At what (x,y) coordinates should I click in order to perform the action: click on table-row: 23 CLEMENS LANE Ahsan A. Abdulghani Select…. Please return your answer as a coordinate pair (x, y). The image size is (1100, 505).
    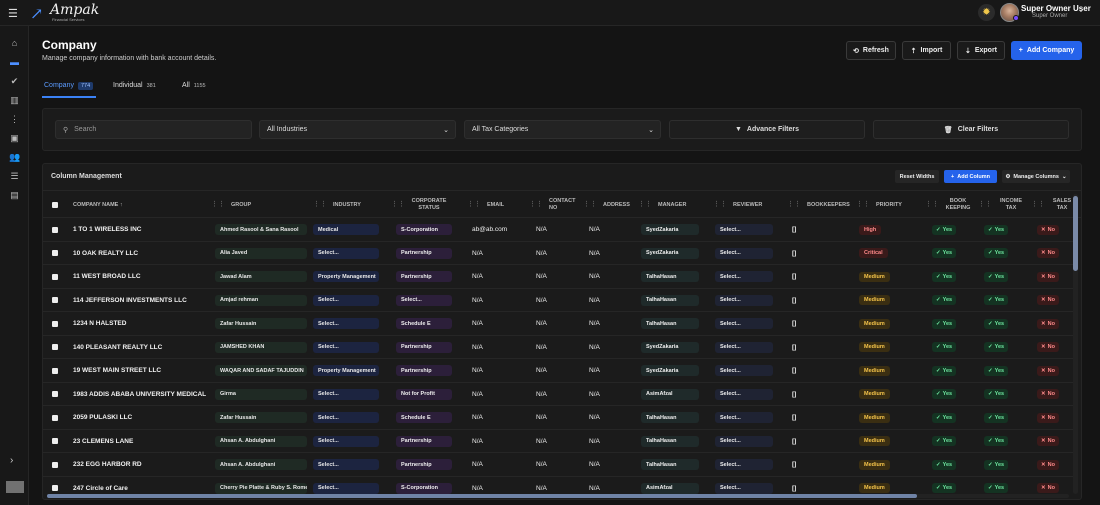
    Looking at the image, I should click on (559, 441).